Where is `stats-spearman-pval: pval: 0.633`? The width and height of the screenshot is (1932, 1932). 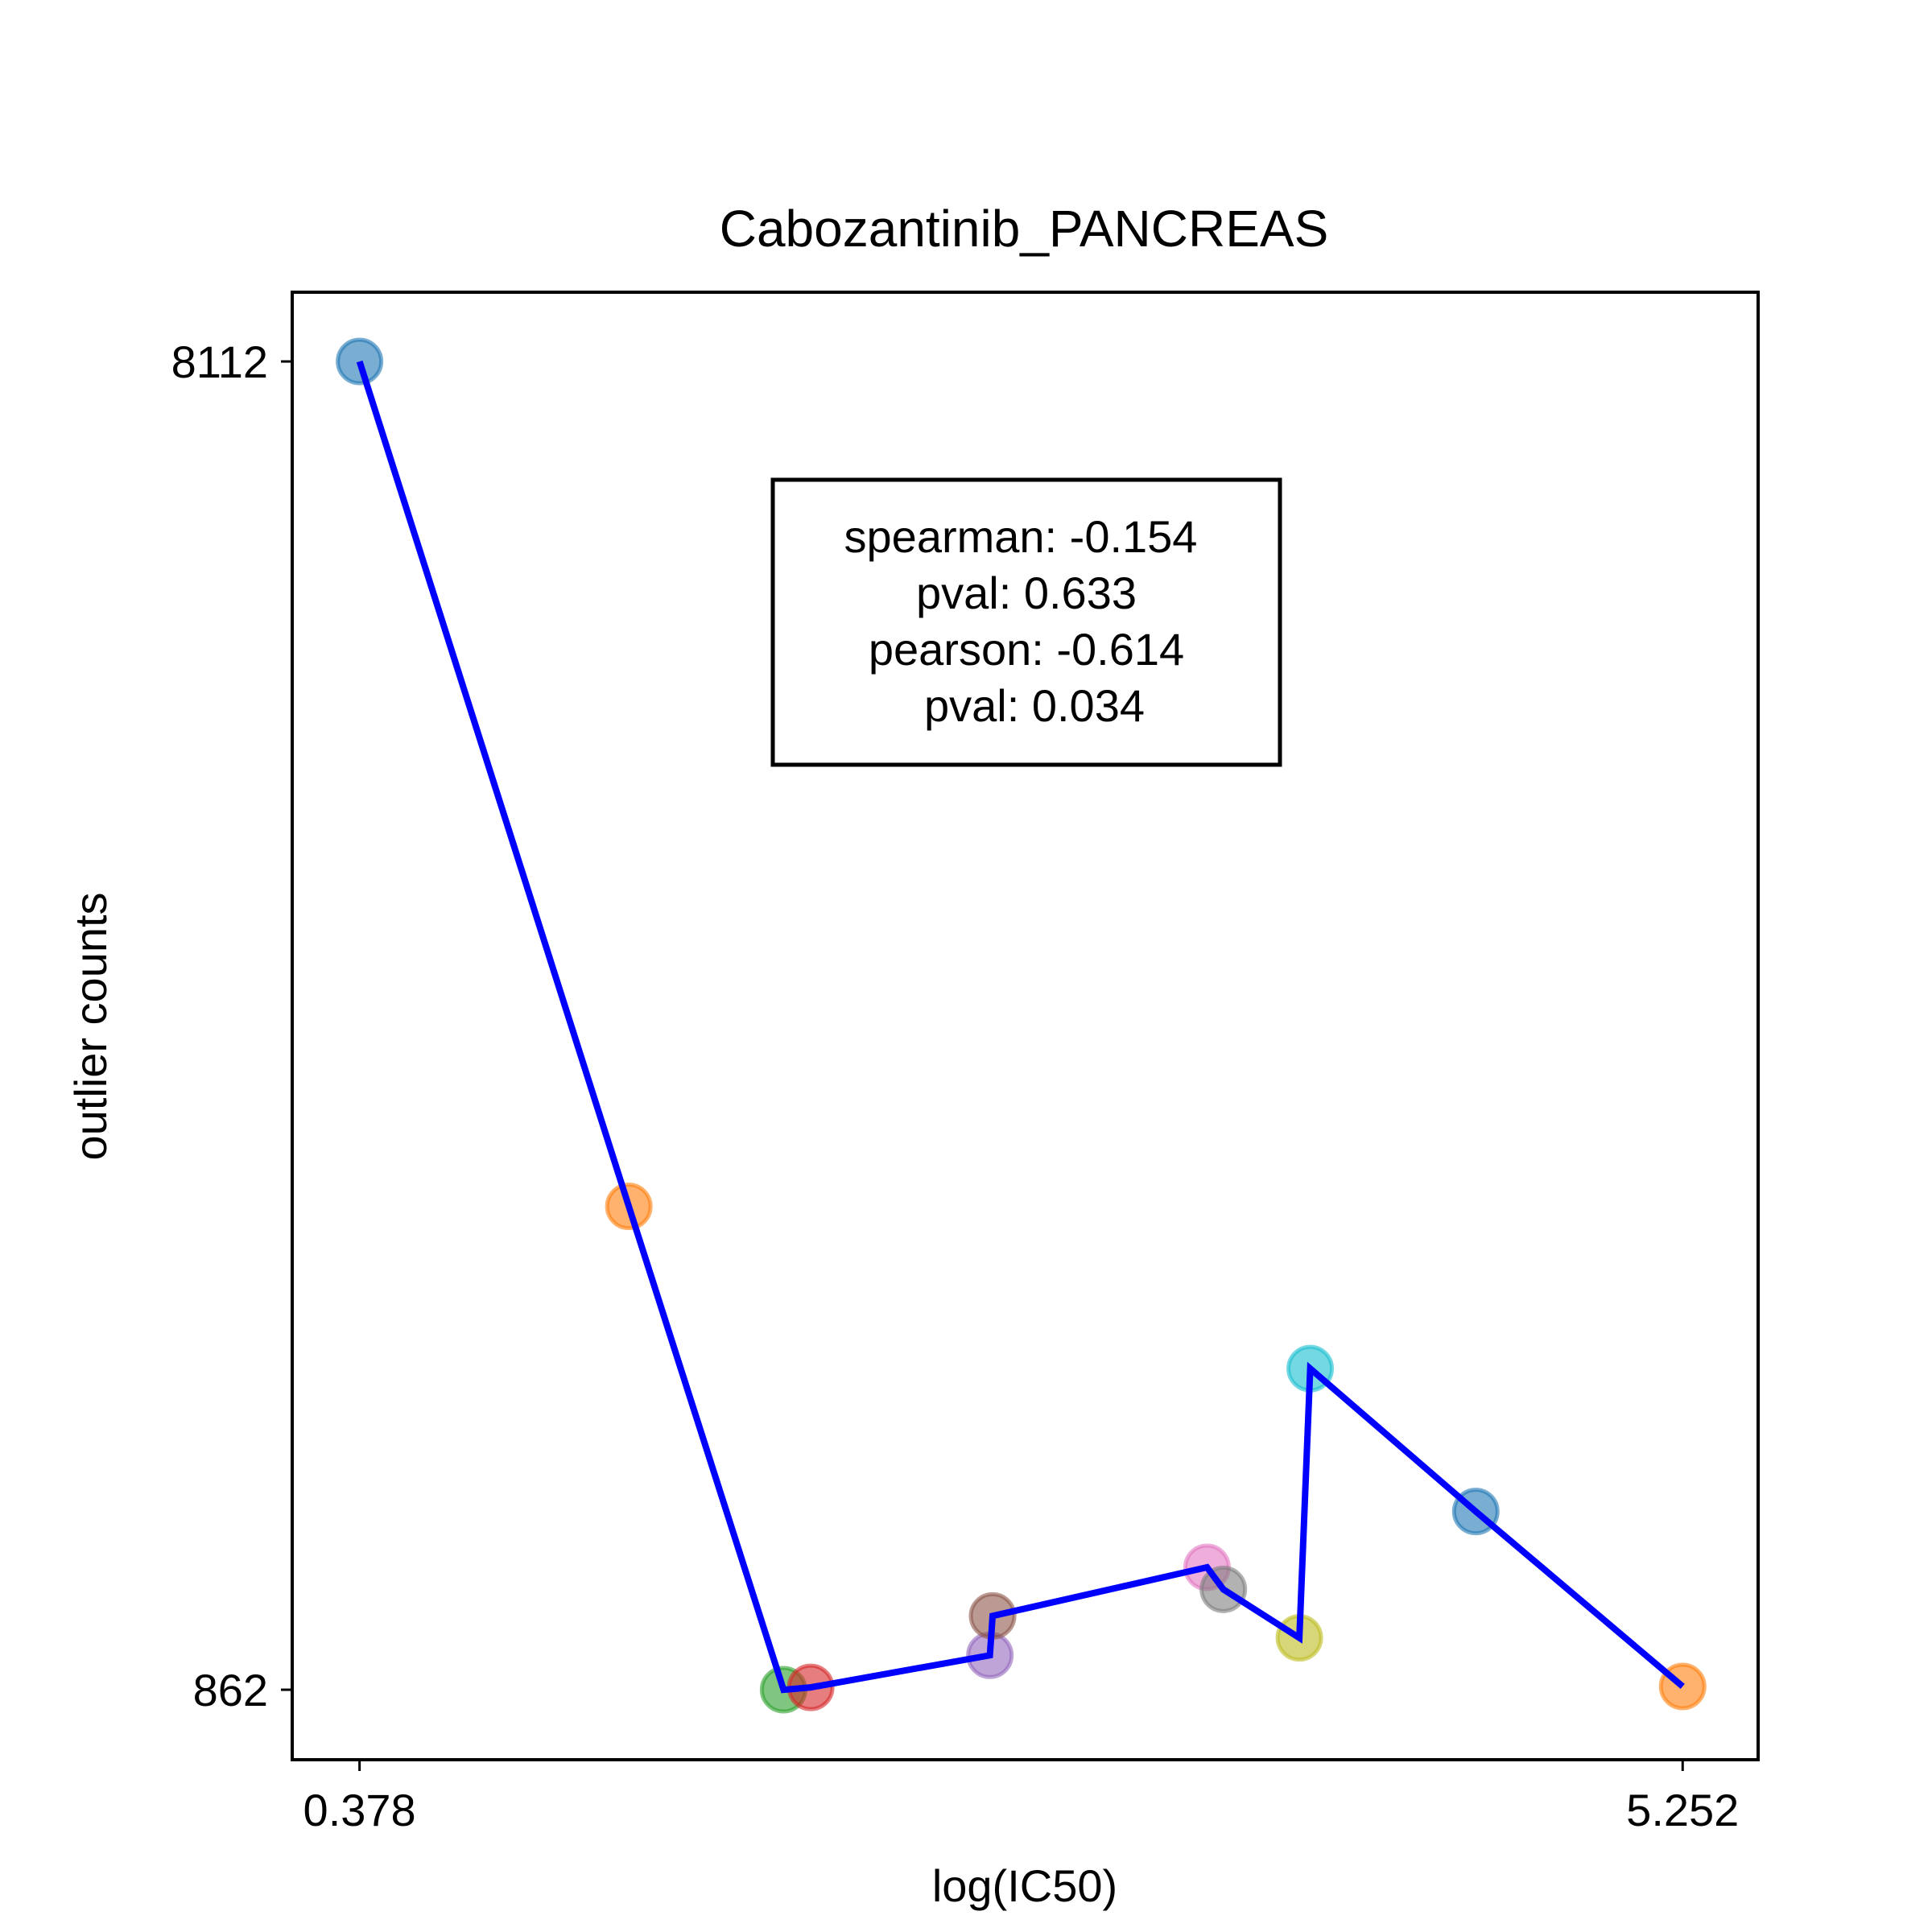 stats-spearman-pval: pval: 0.633 is located at coordinates (1026, 593).